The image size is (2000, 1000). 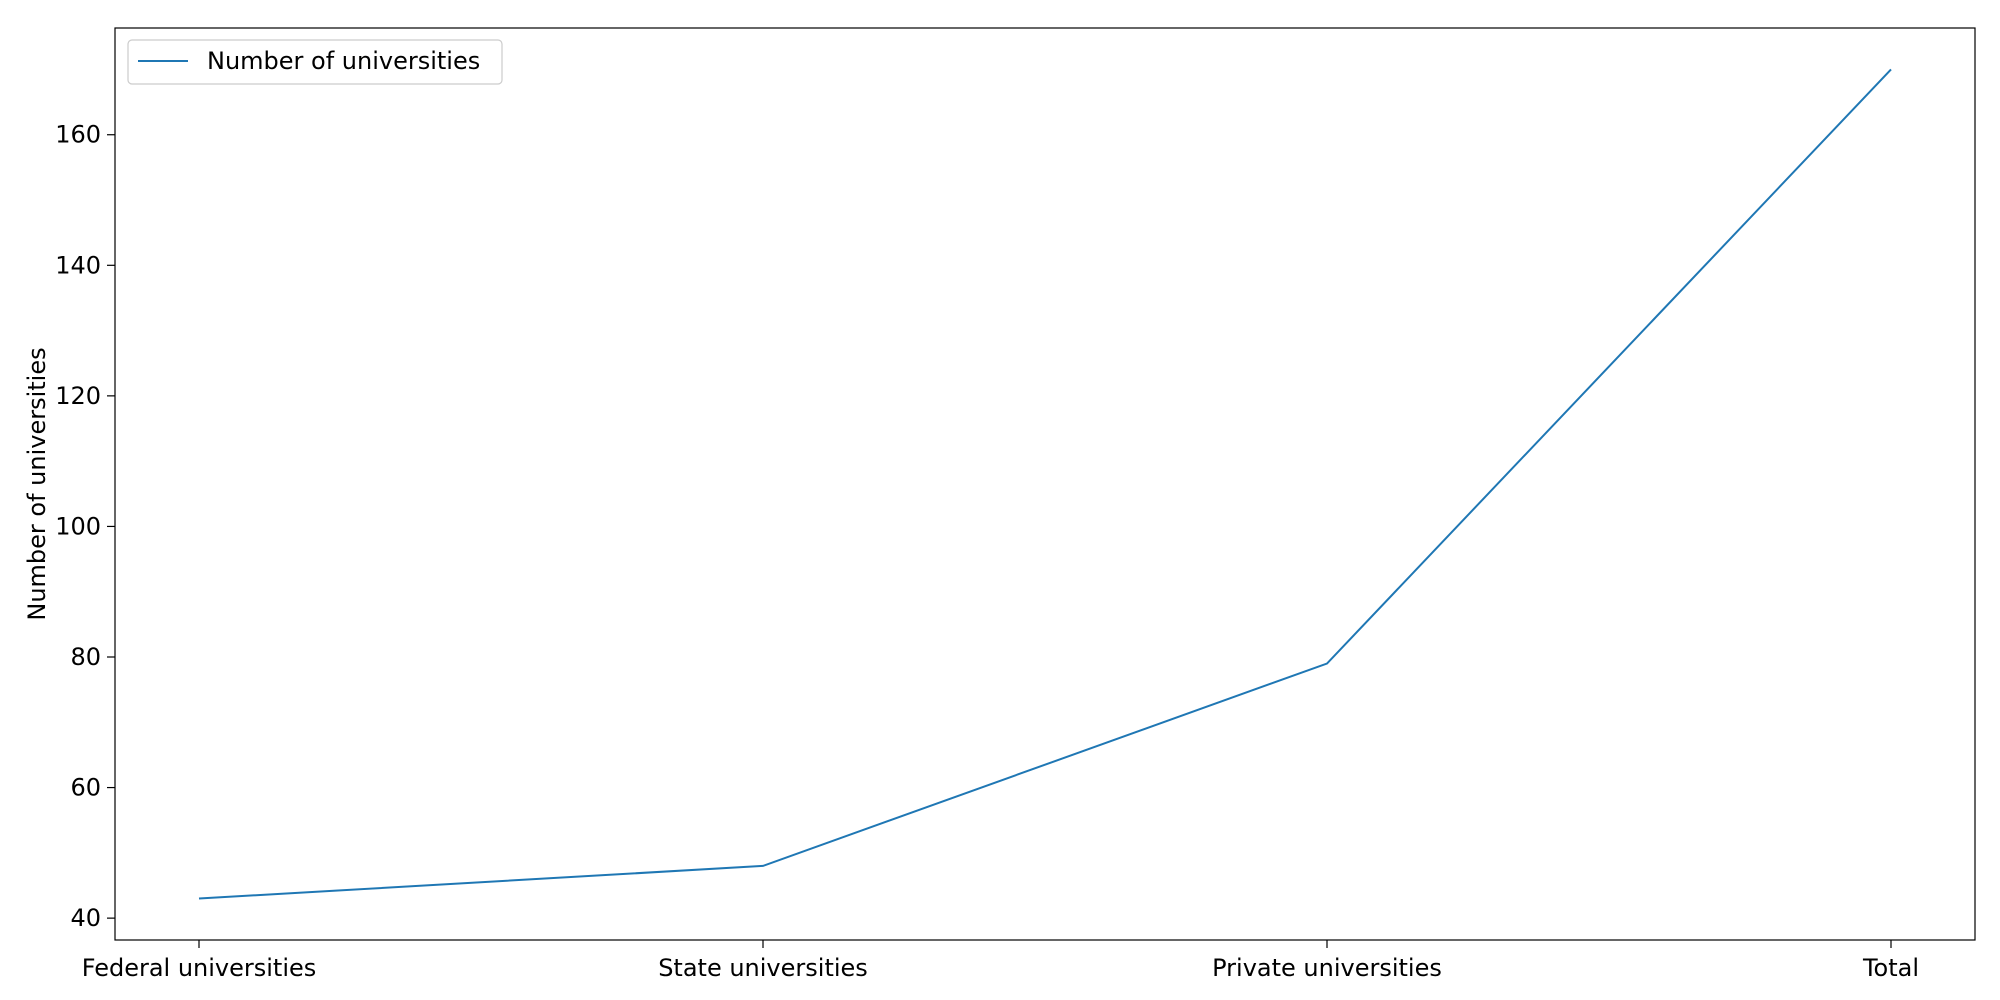 I want to click on y-axis: 40 60 80 100 120 140 160, so click(x=85, y=526).